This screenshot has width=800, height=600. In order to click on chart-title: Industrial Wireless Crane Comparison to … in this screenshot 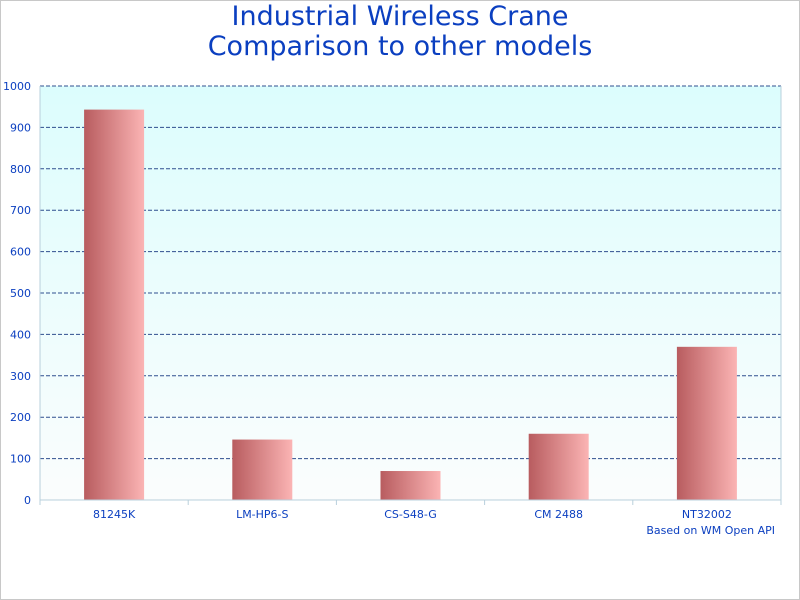, I will do `click(400, 32)`.